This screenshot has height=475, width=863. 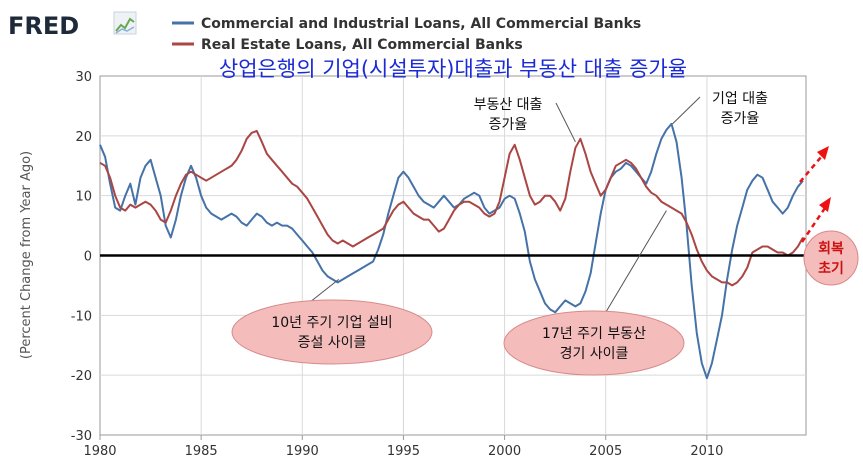 What do you see at coordinates (81, 316) in the screenshot?
I see `y-tick-label: -10` at bounding box center [81, 316].